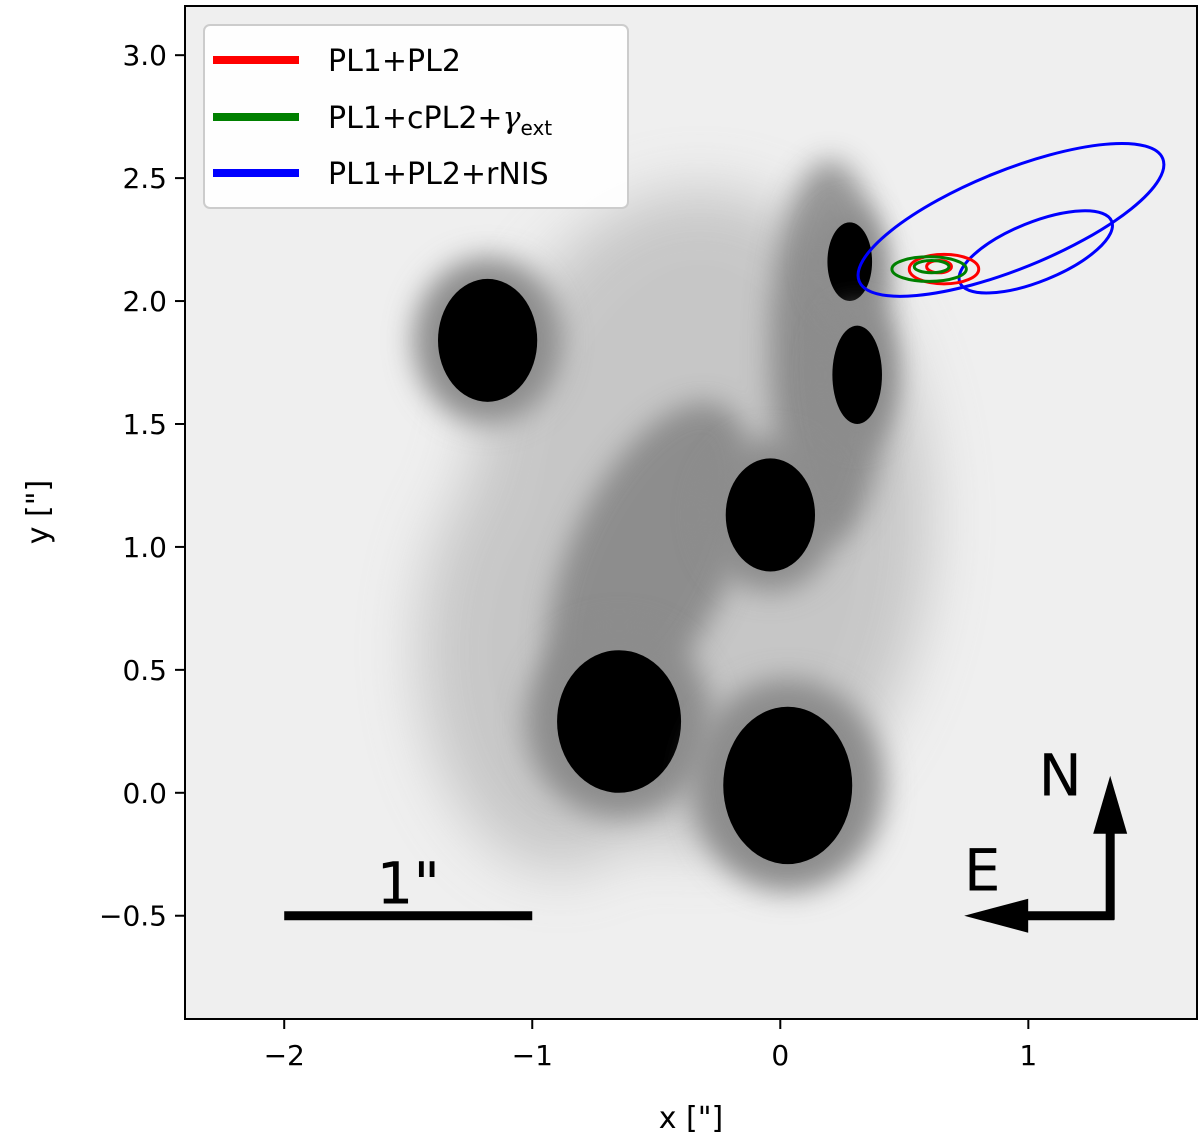 The width and height of the screenshot is (1200, 1141). I want to click on y-tick-label: 1.5, so click(144, 424).